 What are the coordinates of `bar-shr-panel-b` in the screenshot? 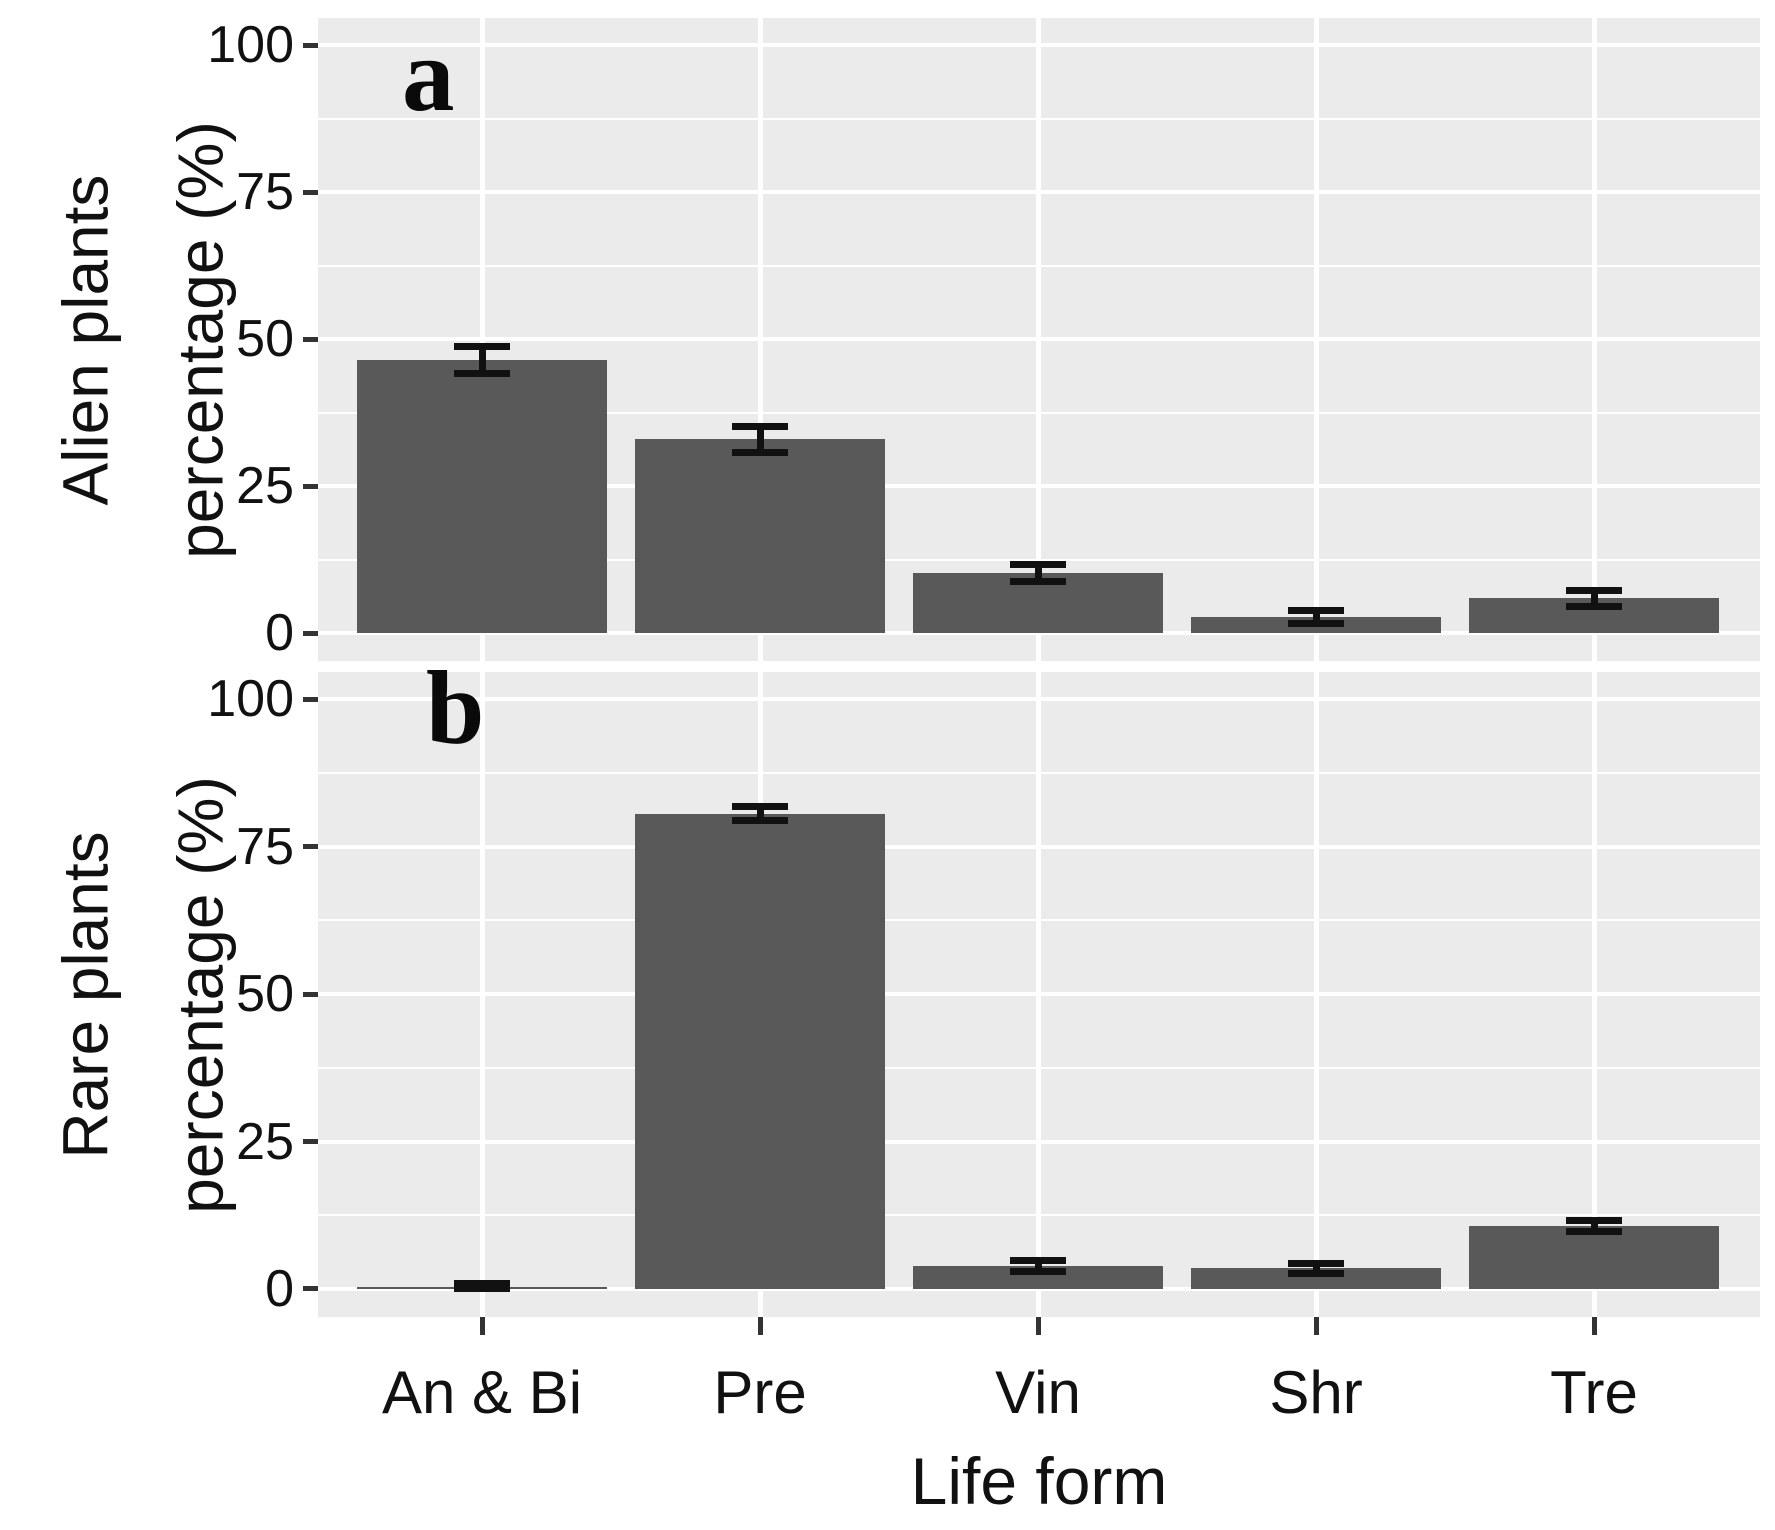 It's located at (1316, 1278).